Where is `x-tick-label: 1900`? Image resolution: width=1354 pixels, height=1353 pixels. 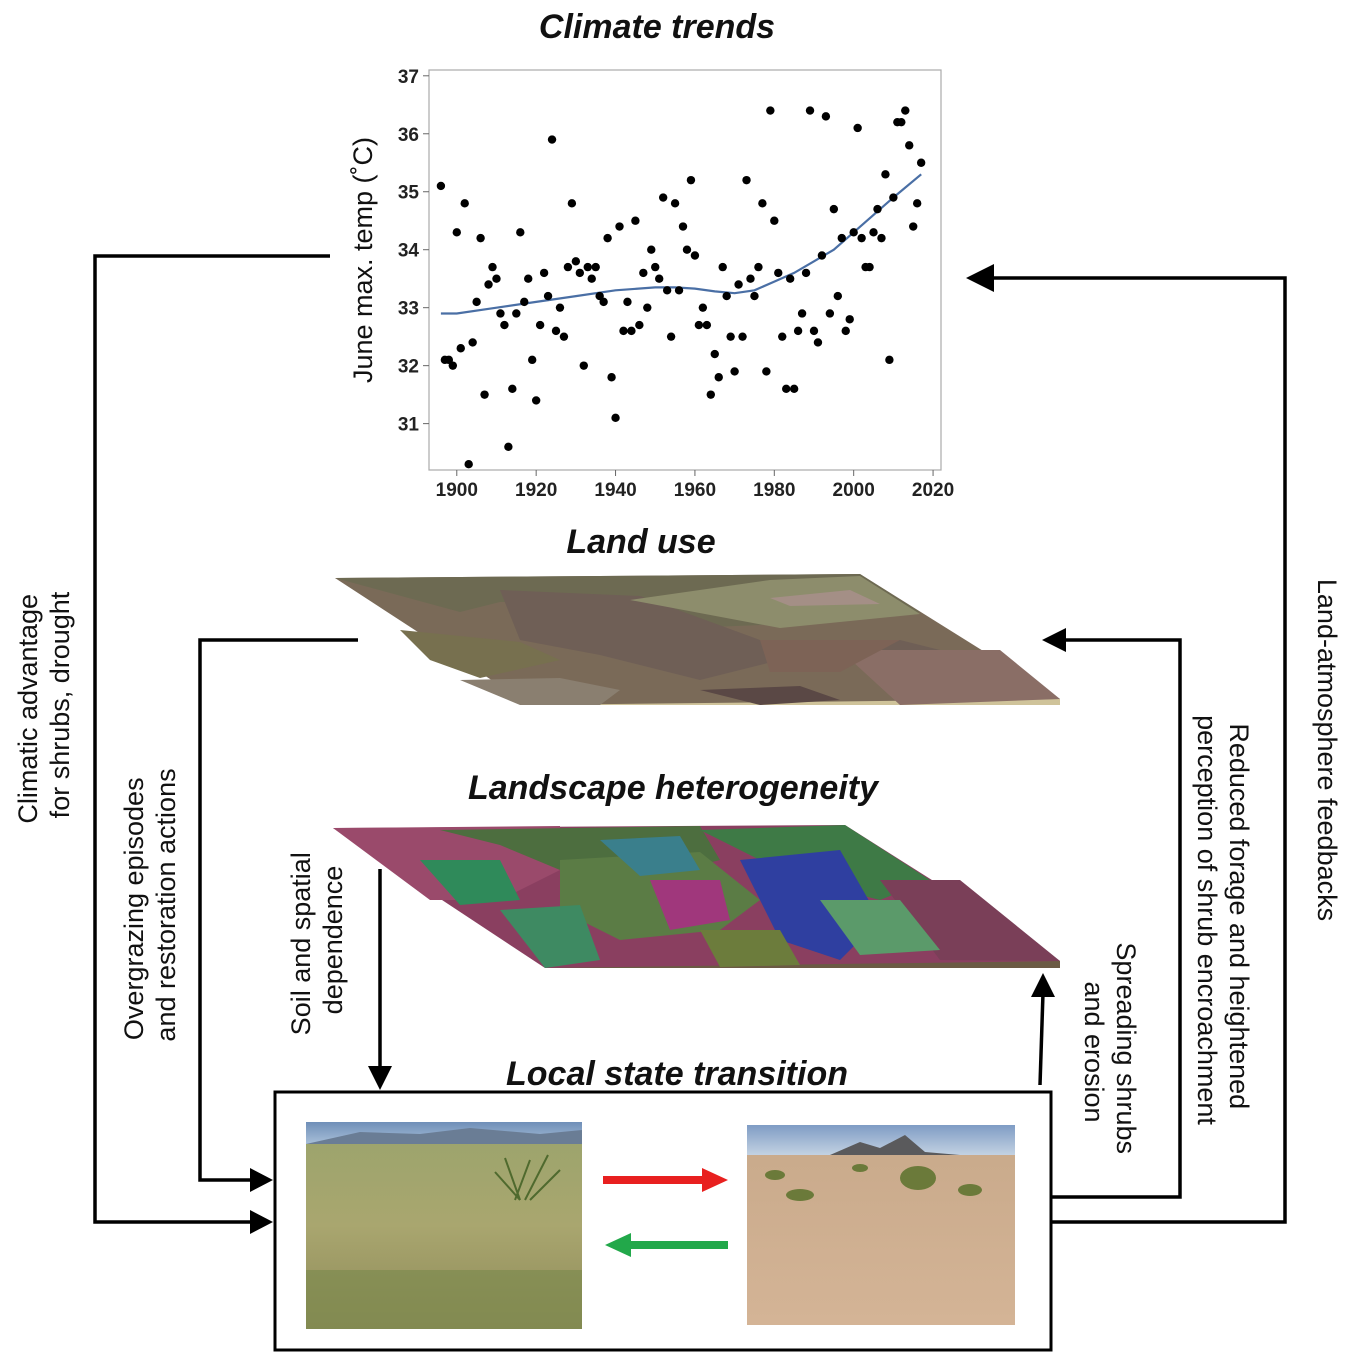 x-tick-label: 1900 is located at coordinates (457, 490).